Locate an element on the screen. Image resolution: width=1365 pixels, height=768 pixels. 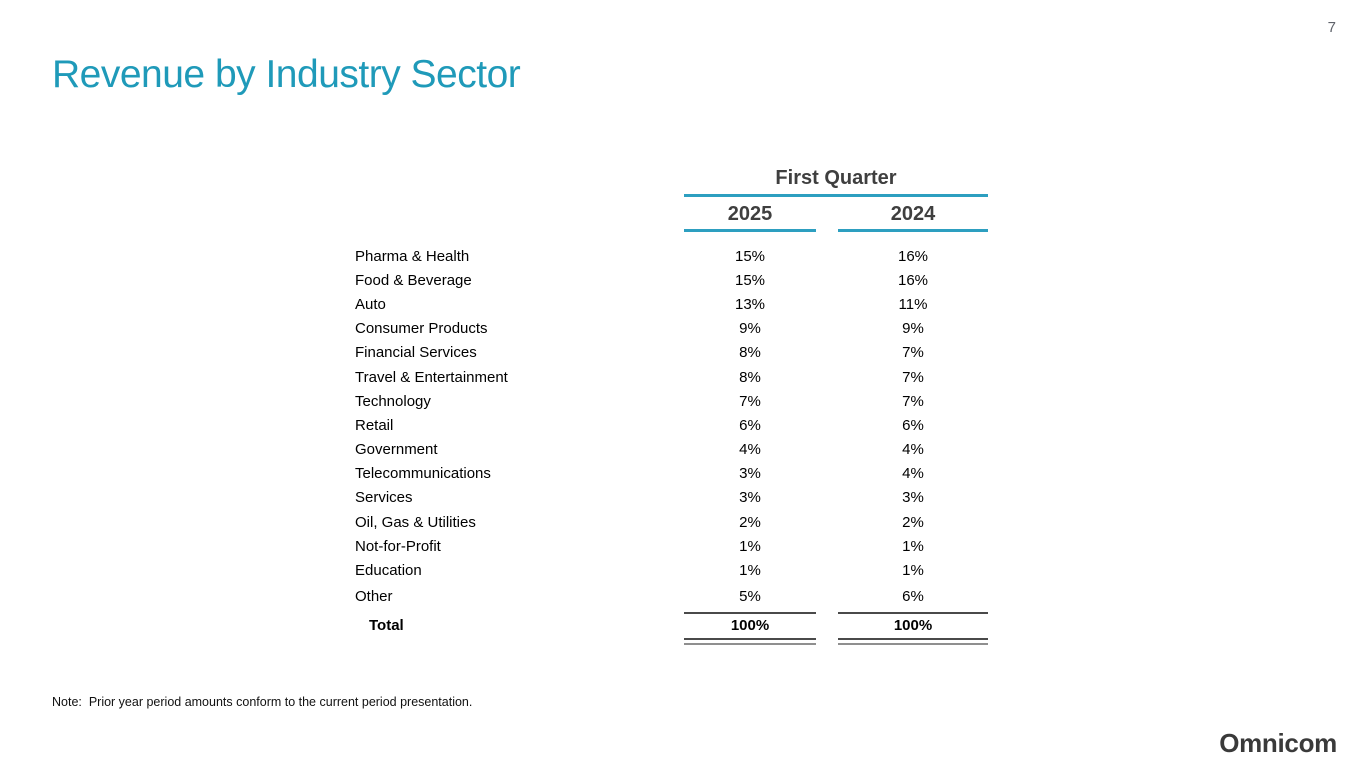
value-2024: 2% is located at coordinates (913, 522).